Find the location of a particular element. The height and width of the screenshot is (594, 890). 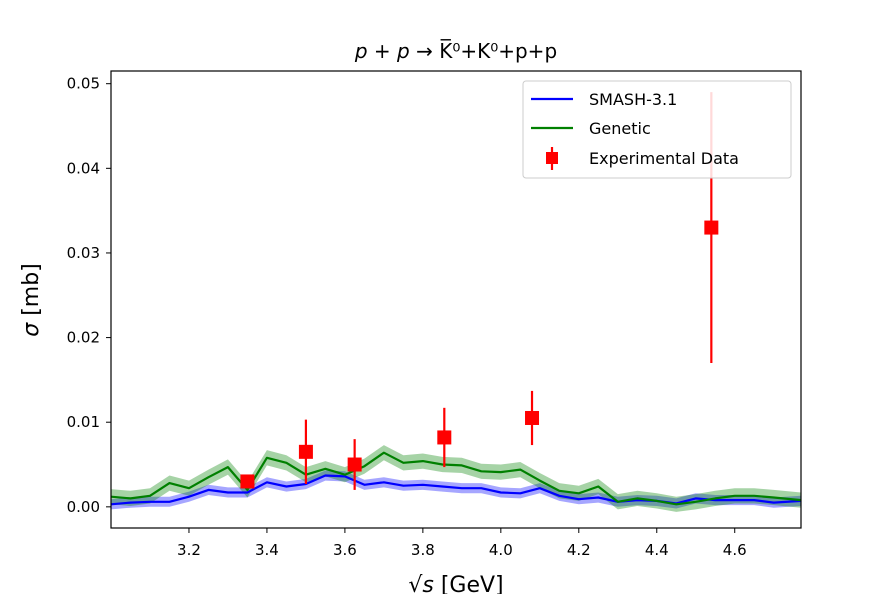

y-tick-label: 0.04 is located at coordinates (83, 168).